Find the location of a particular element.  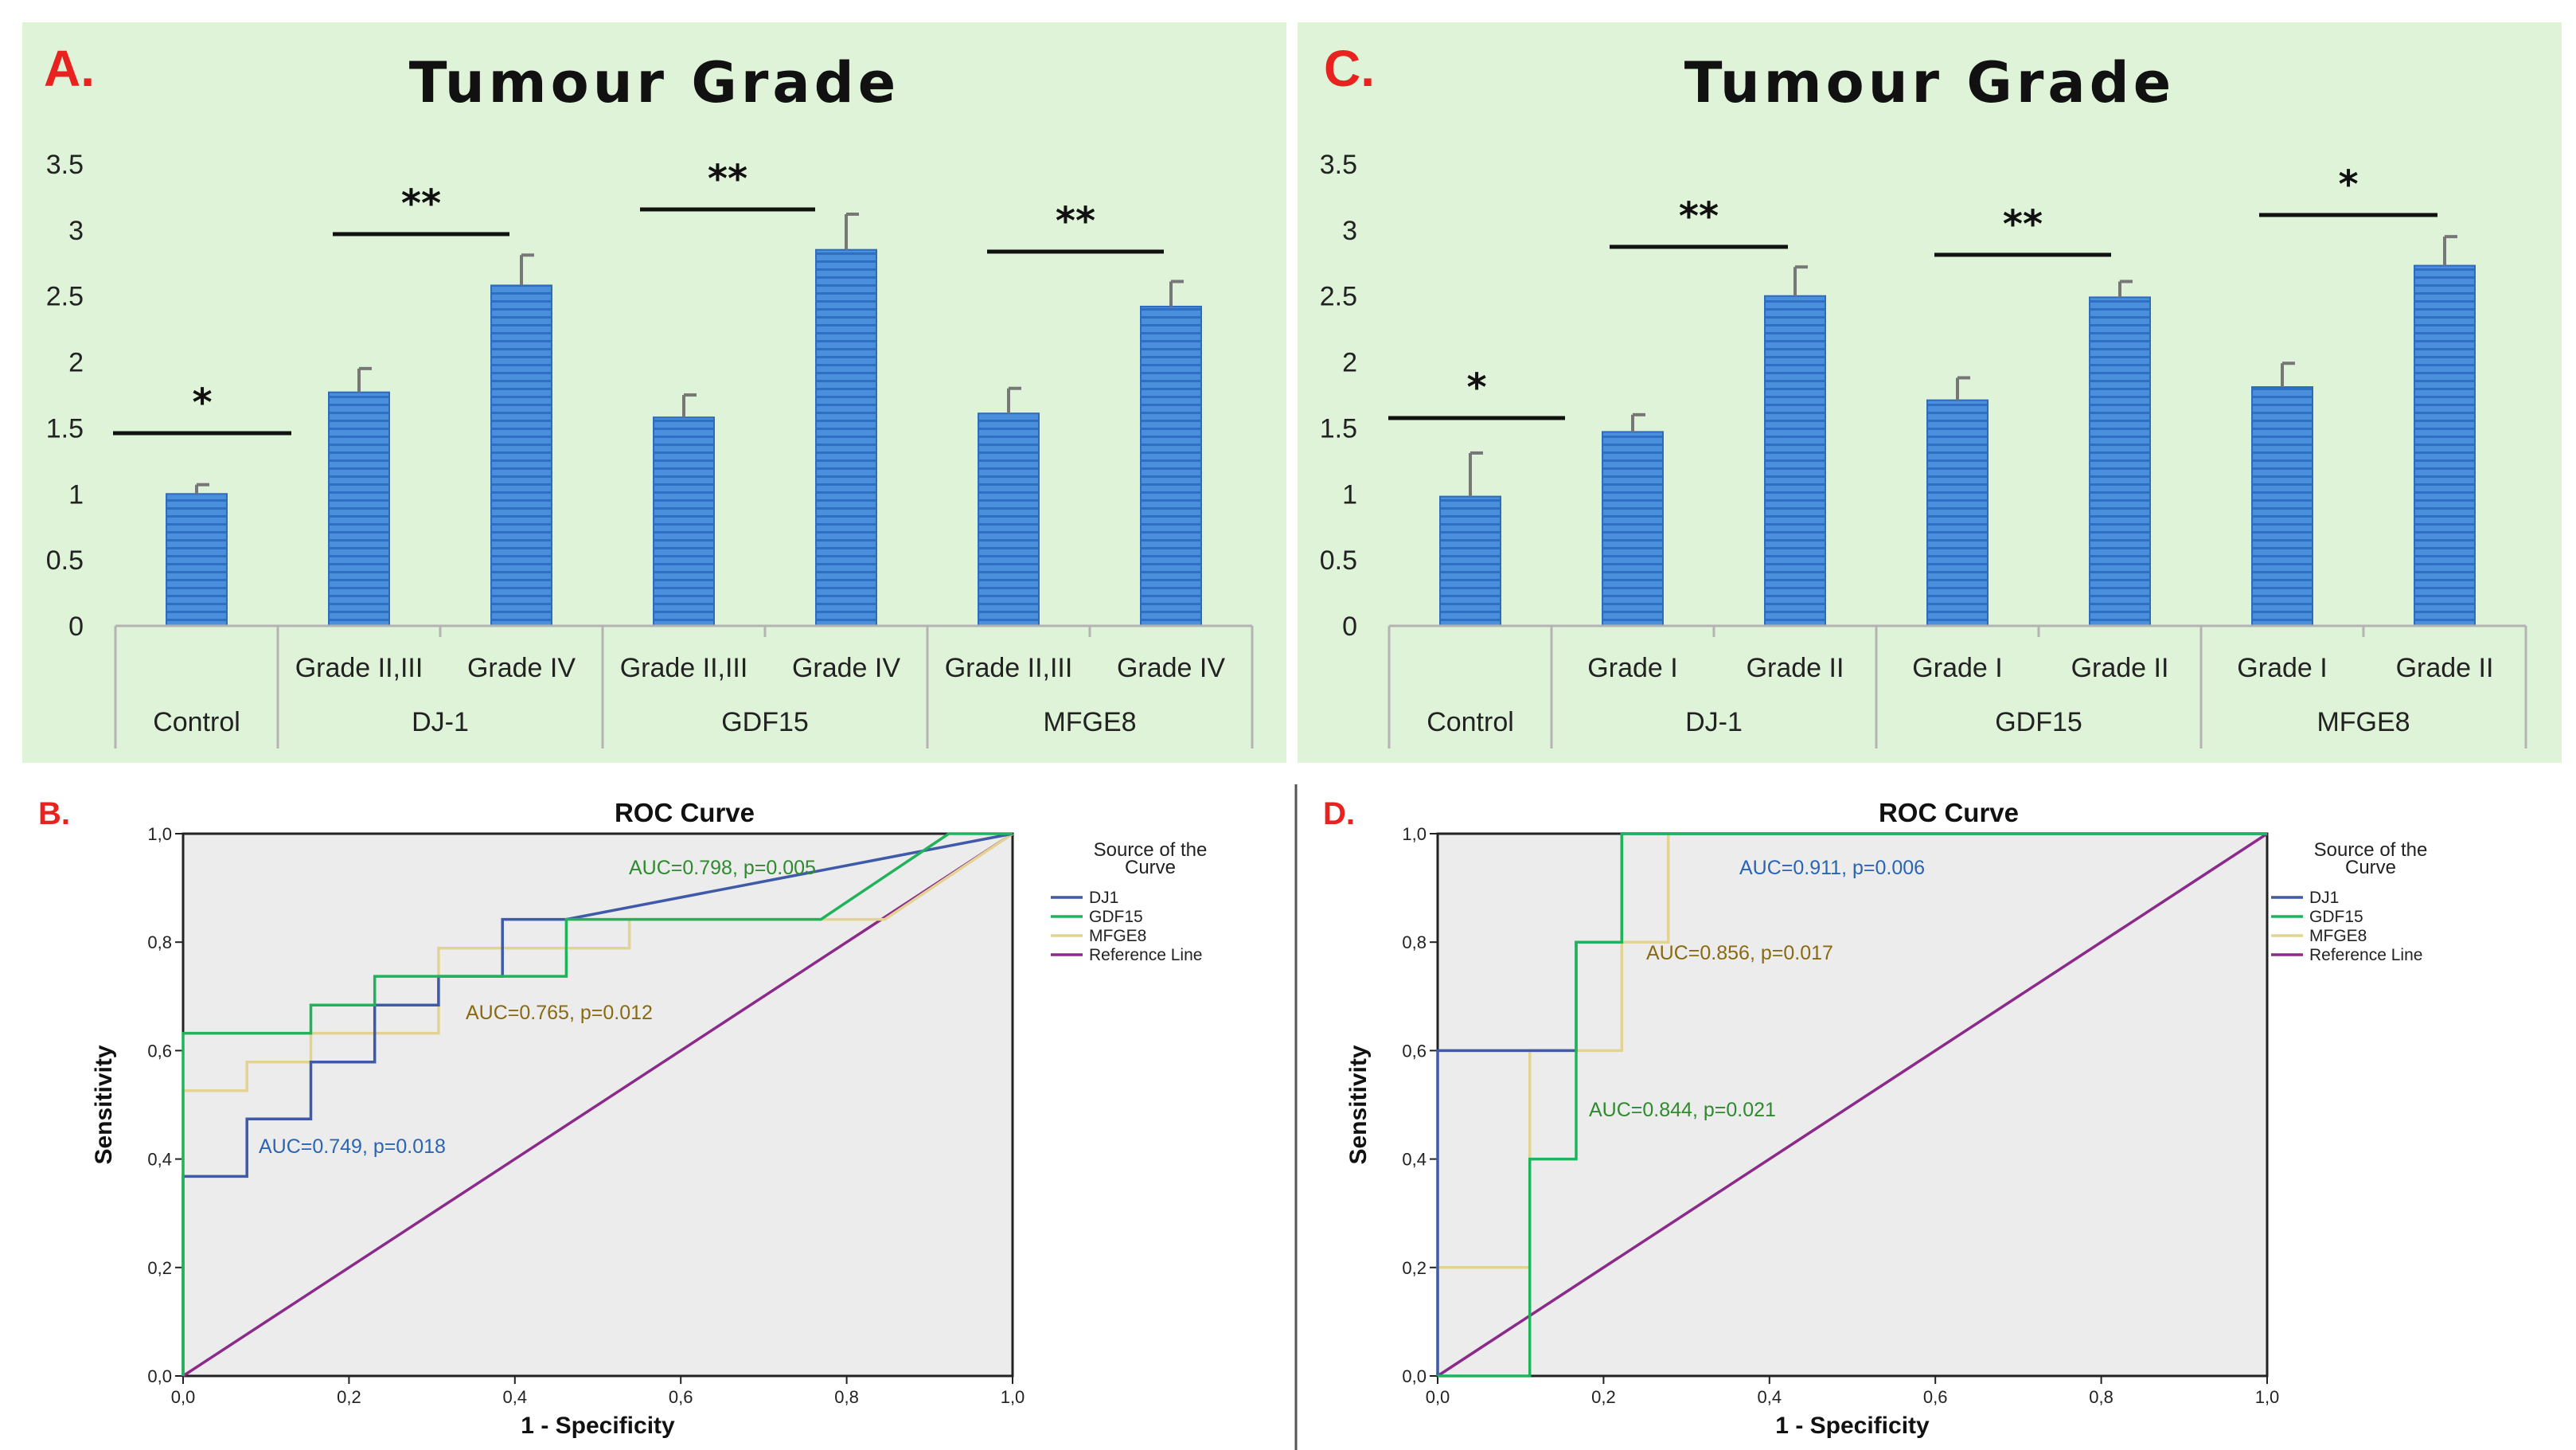

legend-title: Source of the is located at coordinates (2371, 850).